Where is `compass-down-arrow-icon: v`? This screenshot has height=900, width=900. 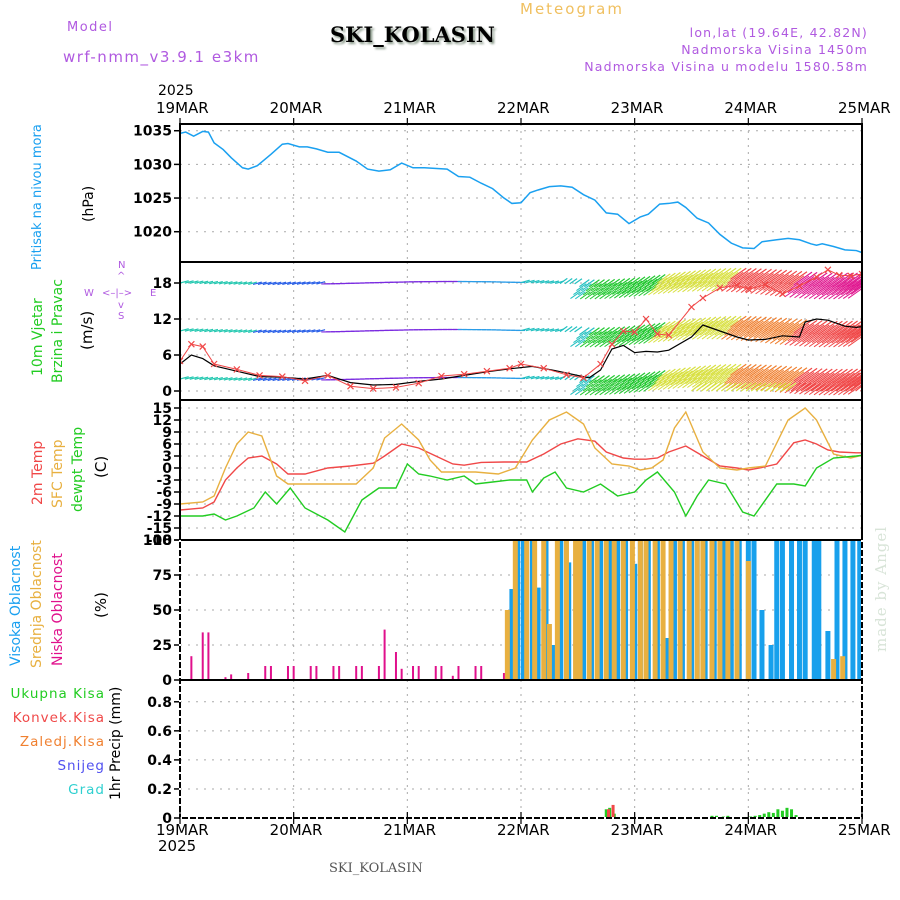
compass-down-arrow-icon: v is located at coordinates (121, 305).